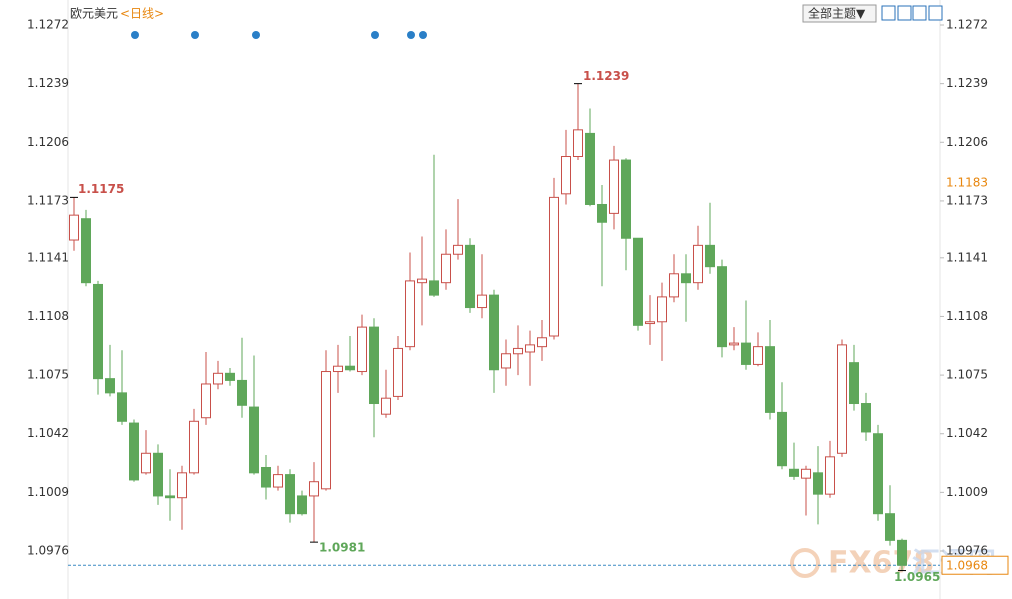 The image size is (1012, 599). What do you see at coordinates (142, 14) in the screenshot?
I see `chart-subtitle: <日线>` at bounding box center [142, 14].